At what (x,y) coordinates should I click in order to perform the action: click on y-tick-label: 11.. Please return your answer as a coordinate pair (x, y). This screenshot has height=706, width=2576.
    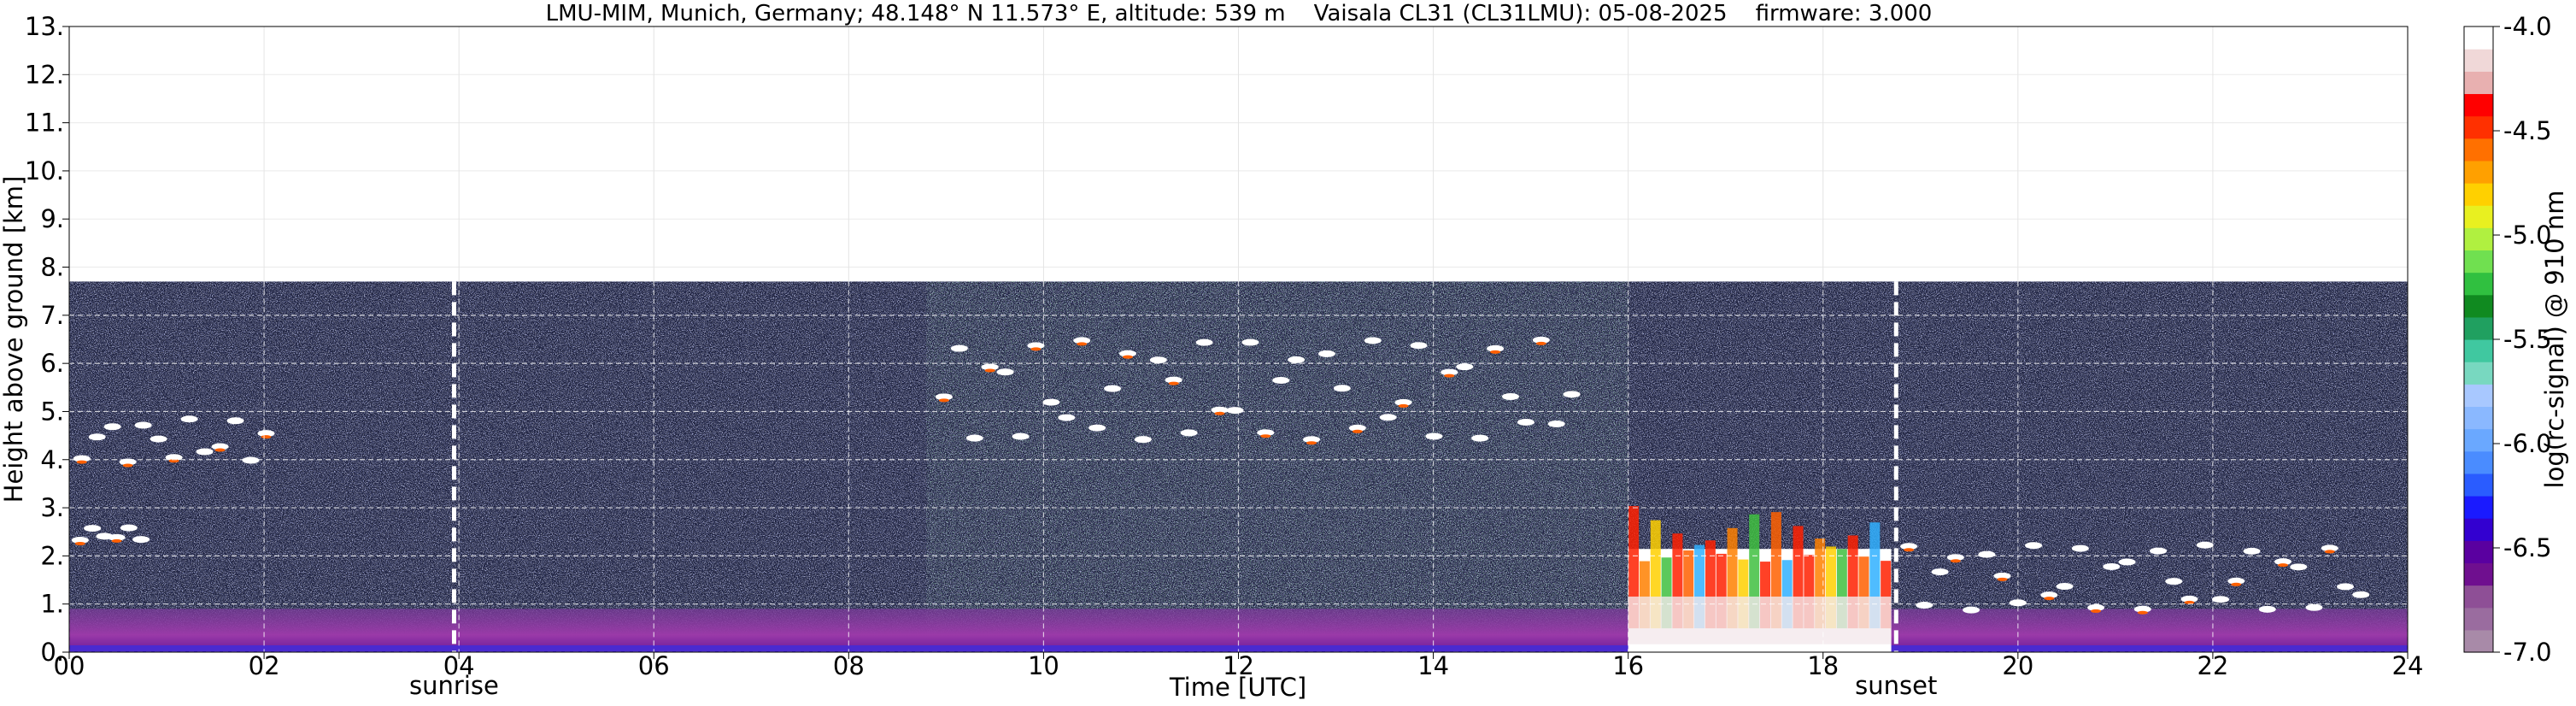
    Looking at the image, I should click on (44, 123).